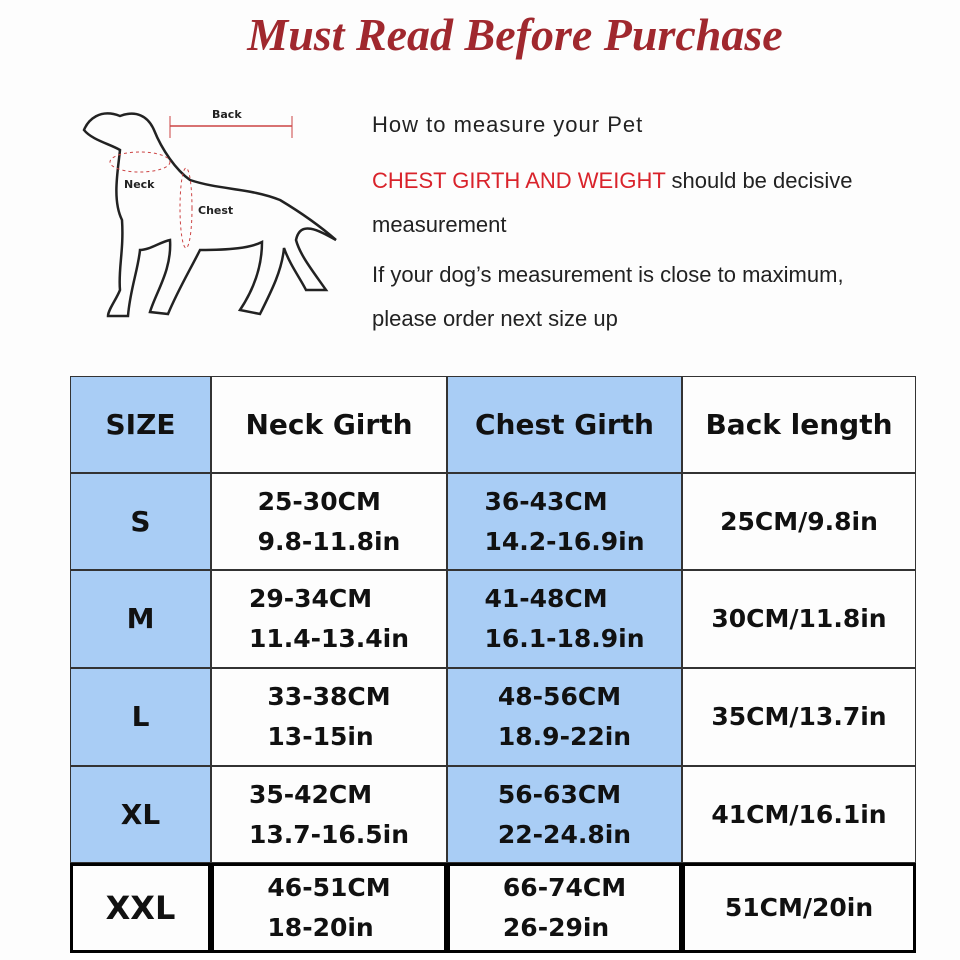 This screenshot has height=960, width=960. I want to click on cell-line: 22-24.8in, so click(564, 834).